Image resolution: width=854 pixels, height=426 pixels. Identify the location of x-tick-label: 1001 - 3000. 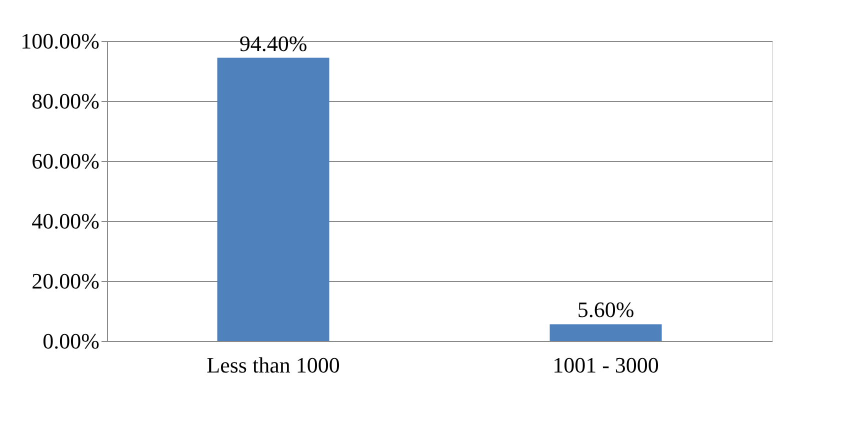
(605, 365).